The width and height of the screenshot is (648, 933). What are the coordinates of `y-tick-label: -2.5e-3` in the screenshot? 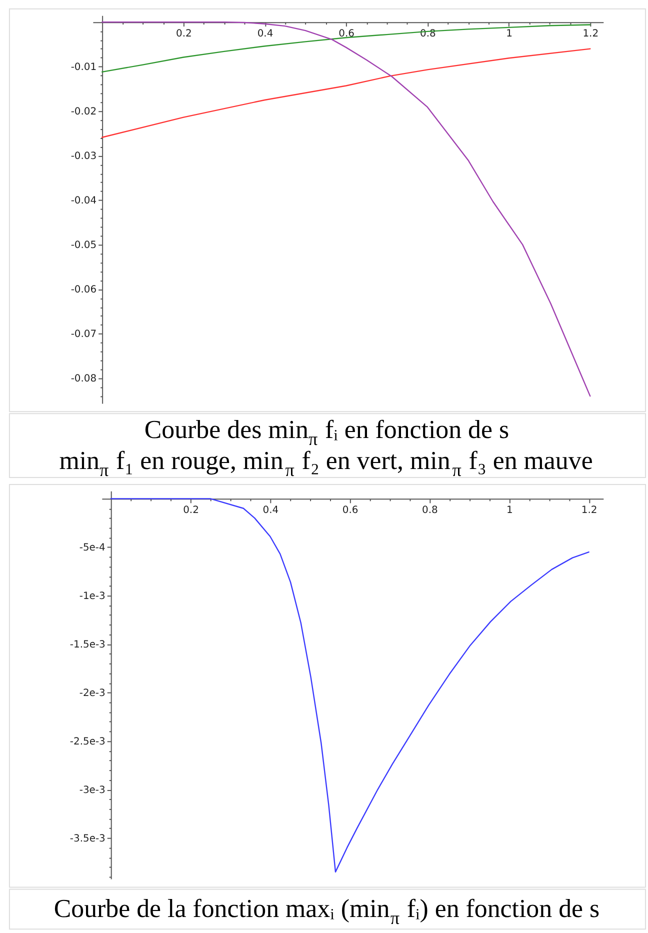 It's located at (88, 742).